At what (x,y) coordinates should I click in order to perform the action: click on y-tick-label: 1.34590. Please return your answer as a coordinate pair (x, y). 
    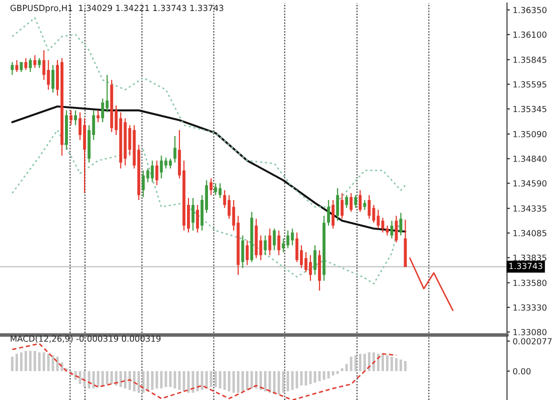
    Looking at the image, I should click on (529, 183).